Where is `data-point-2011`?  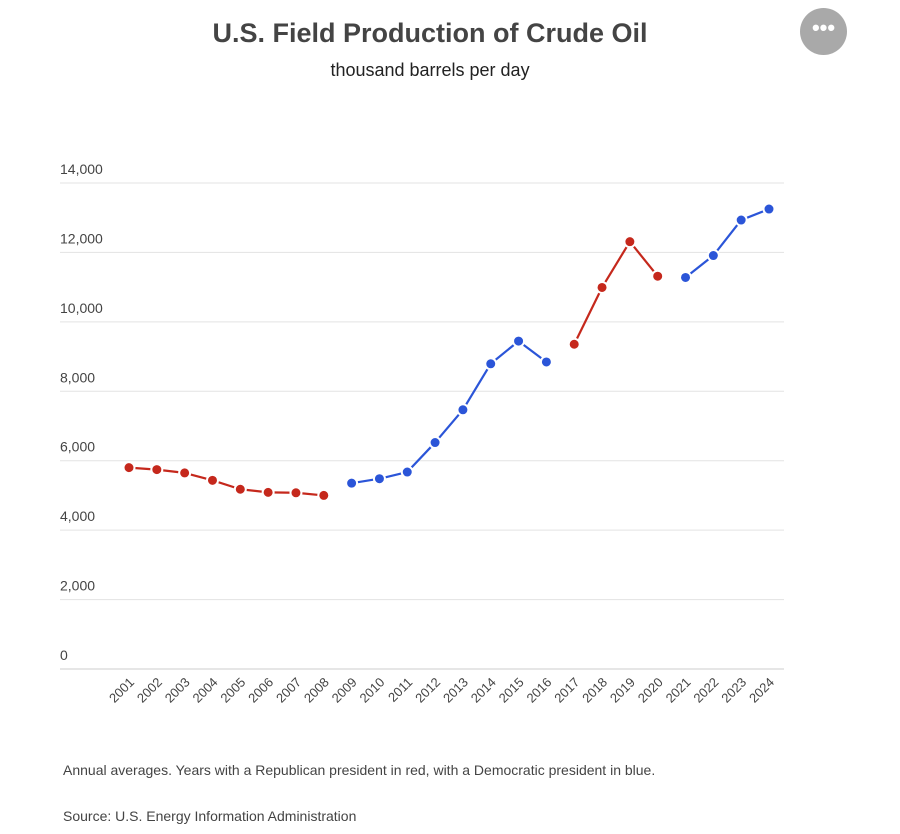
data-point-2011 is located at coordinates (407, 472).